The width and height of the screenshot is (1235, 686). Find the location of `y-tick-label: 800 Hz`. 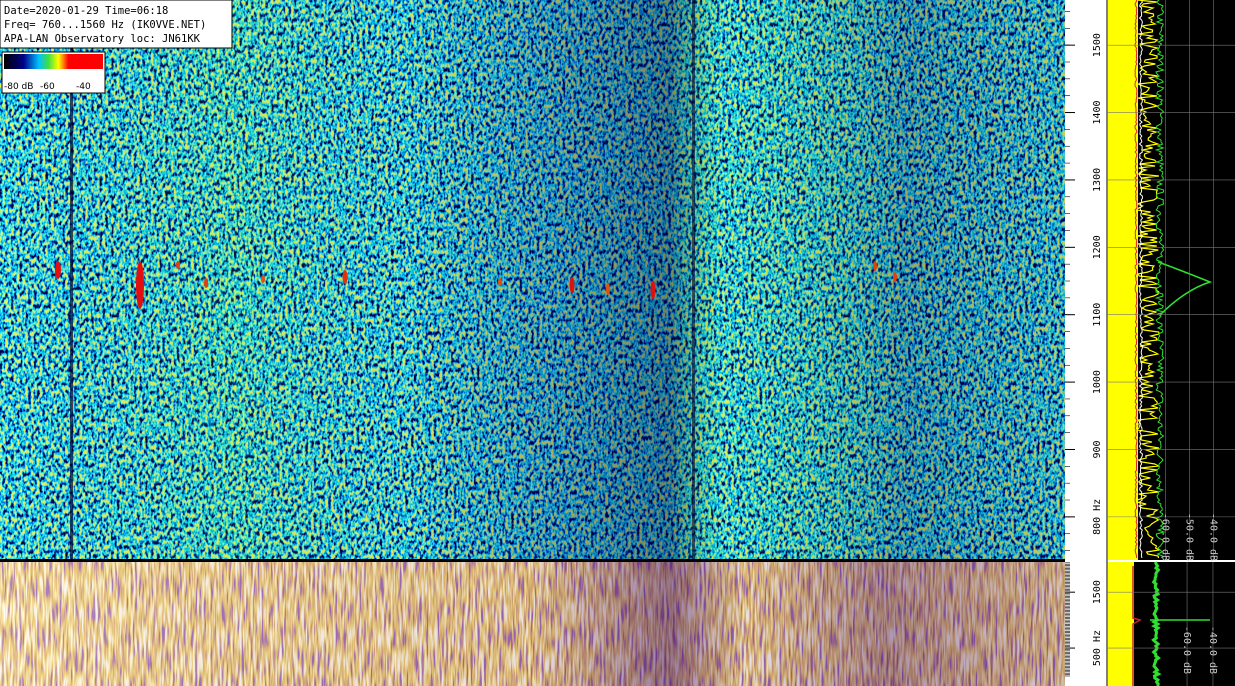

y-tick-label: 800 Hz is located at coordinates (1097, 517).